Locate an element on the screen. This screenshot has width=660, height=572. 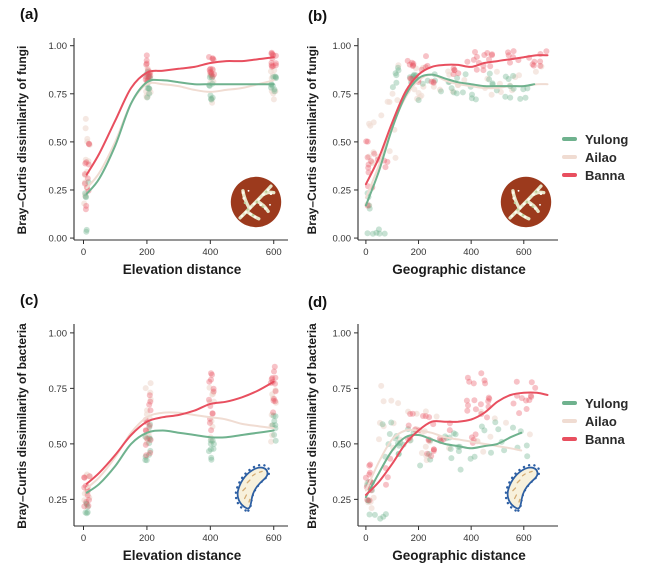
legend-bacteria: Yulong Ailao Banna is located at coordinates (611, 421).